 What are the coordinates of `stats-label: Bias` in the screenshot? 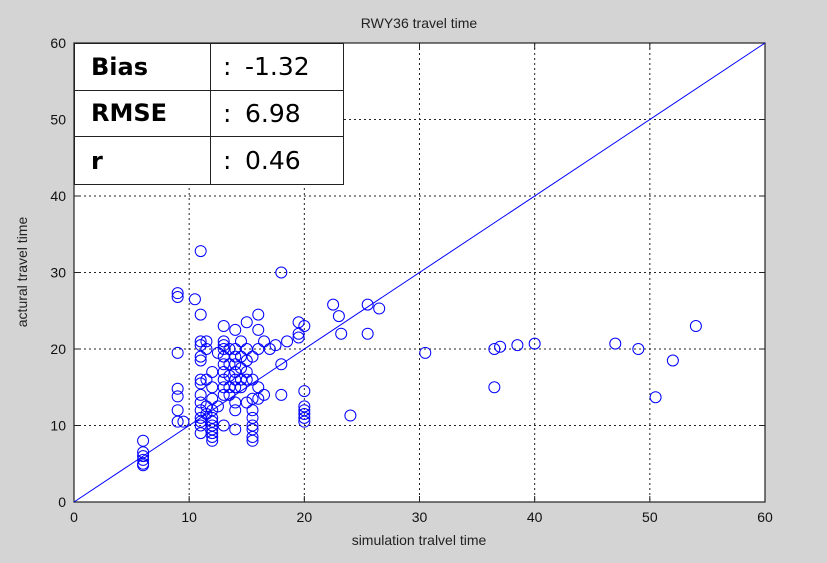 It's located at (143, 67).